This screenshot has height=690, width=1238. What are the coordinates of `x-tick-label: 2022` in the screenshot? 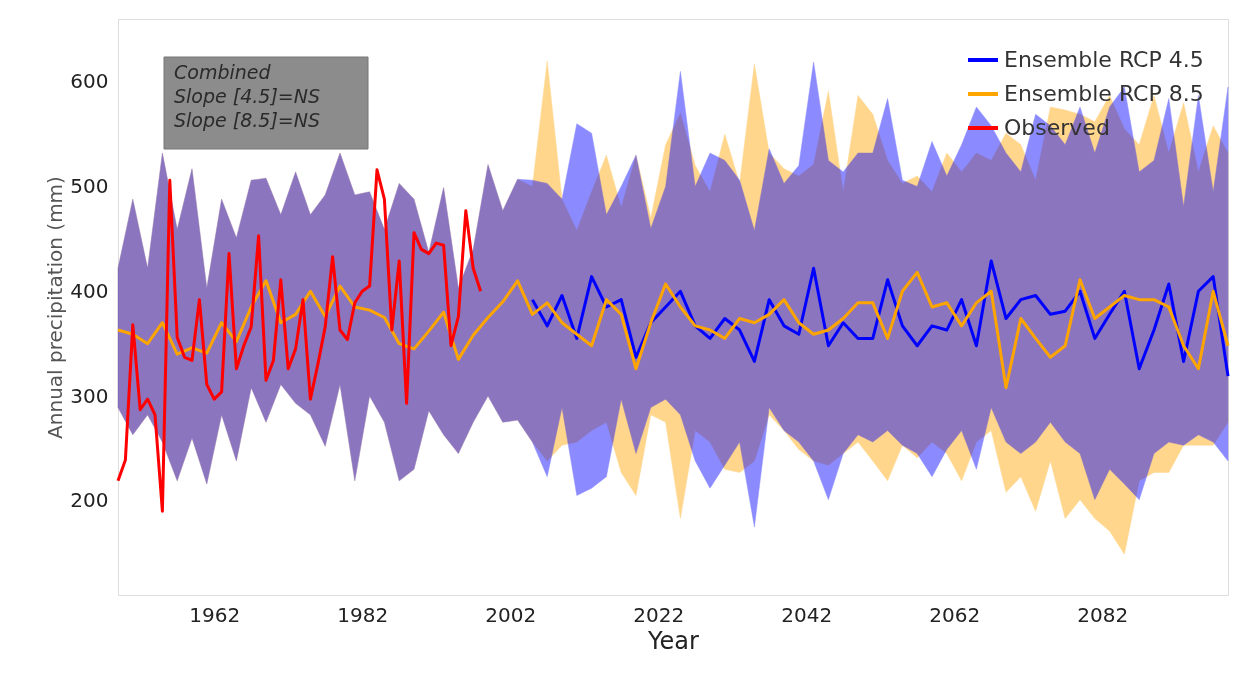 It's located at (659, 614).